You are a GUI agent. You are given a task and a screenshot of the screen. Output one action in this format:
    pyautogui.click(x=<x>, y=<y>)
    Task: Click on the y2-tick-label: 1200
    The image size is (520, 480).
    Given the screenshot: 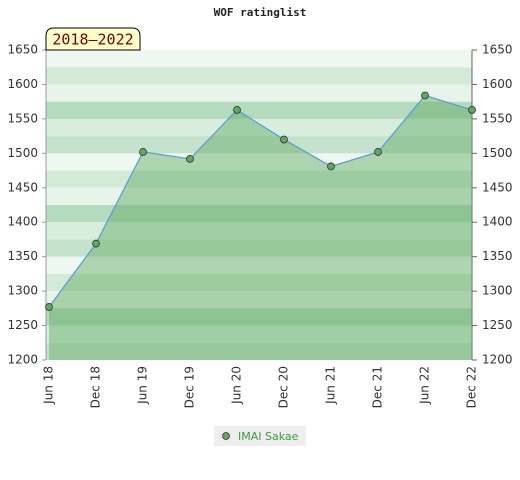 What is the action you would take?
    pyautogui.click(x=497, y=360)
    